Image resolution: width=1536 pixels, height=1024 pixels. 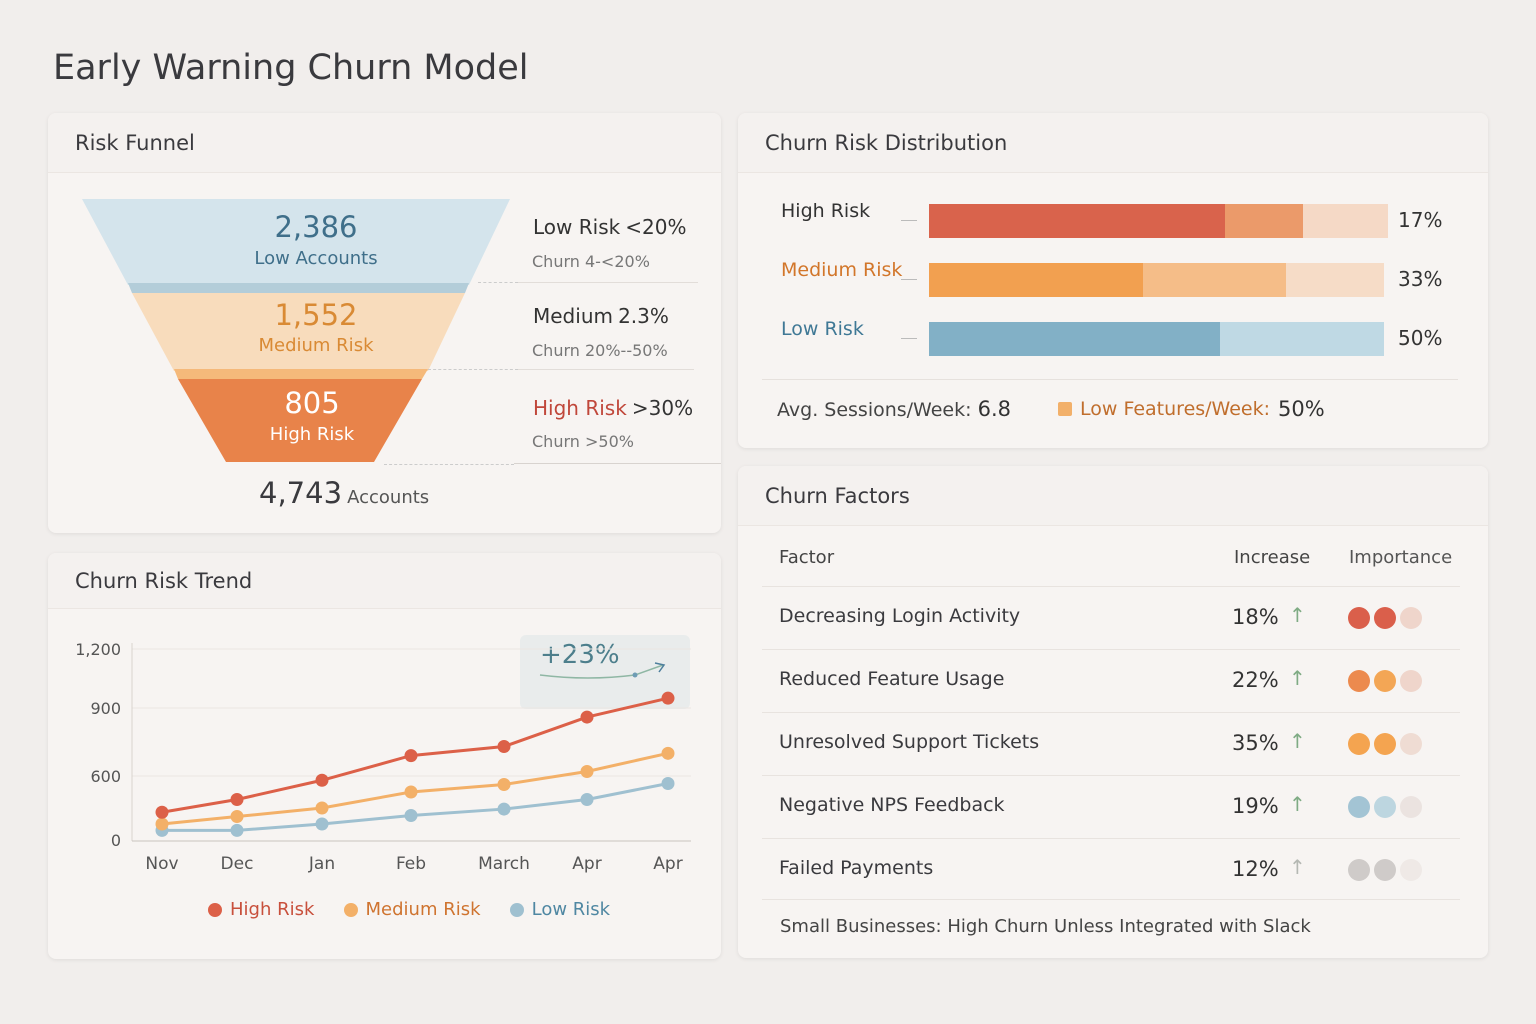 I want to click on x-tick-label: Apr, so click(x=667, y=864).